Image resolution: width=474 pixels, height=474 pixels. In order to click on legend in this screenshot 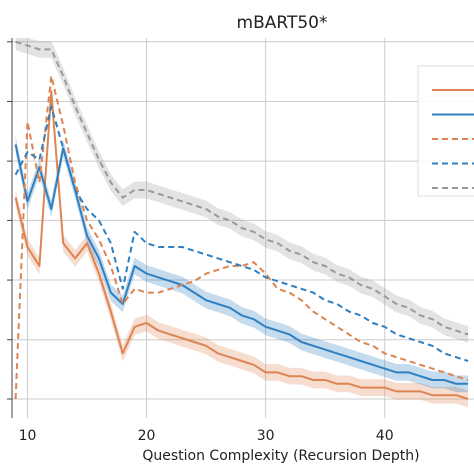, I will do `click(445, 131)`.